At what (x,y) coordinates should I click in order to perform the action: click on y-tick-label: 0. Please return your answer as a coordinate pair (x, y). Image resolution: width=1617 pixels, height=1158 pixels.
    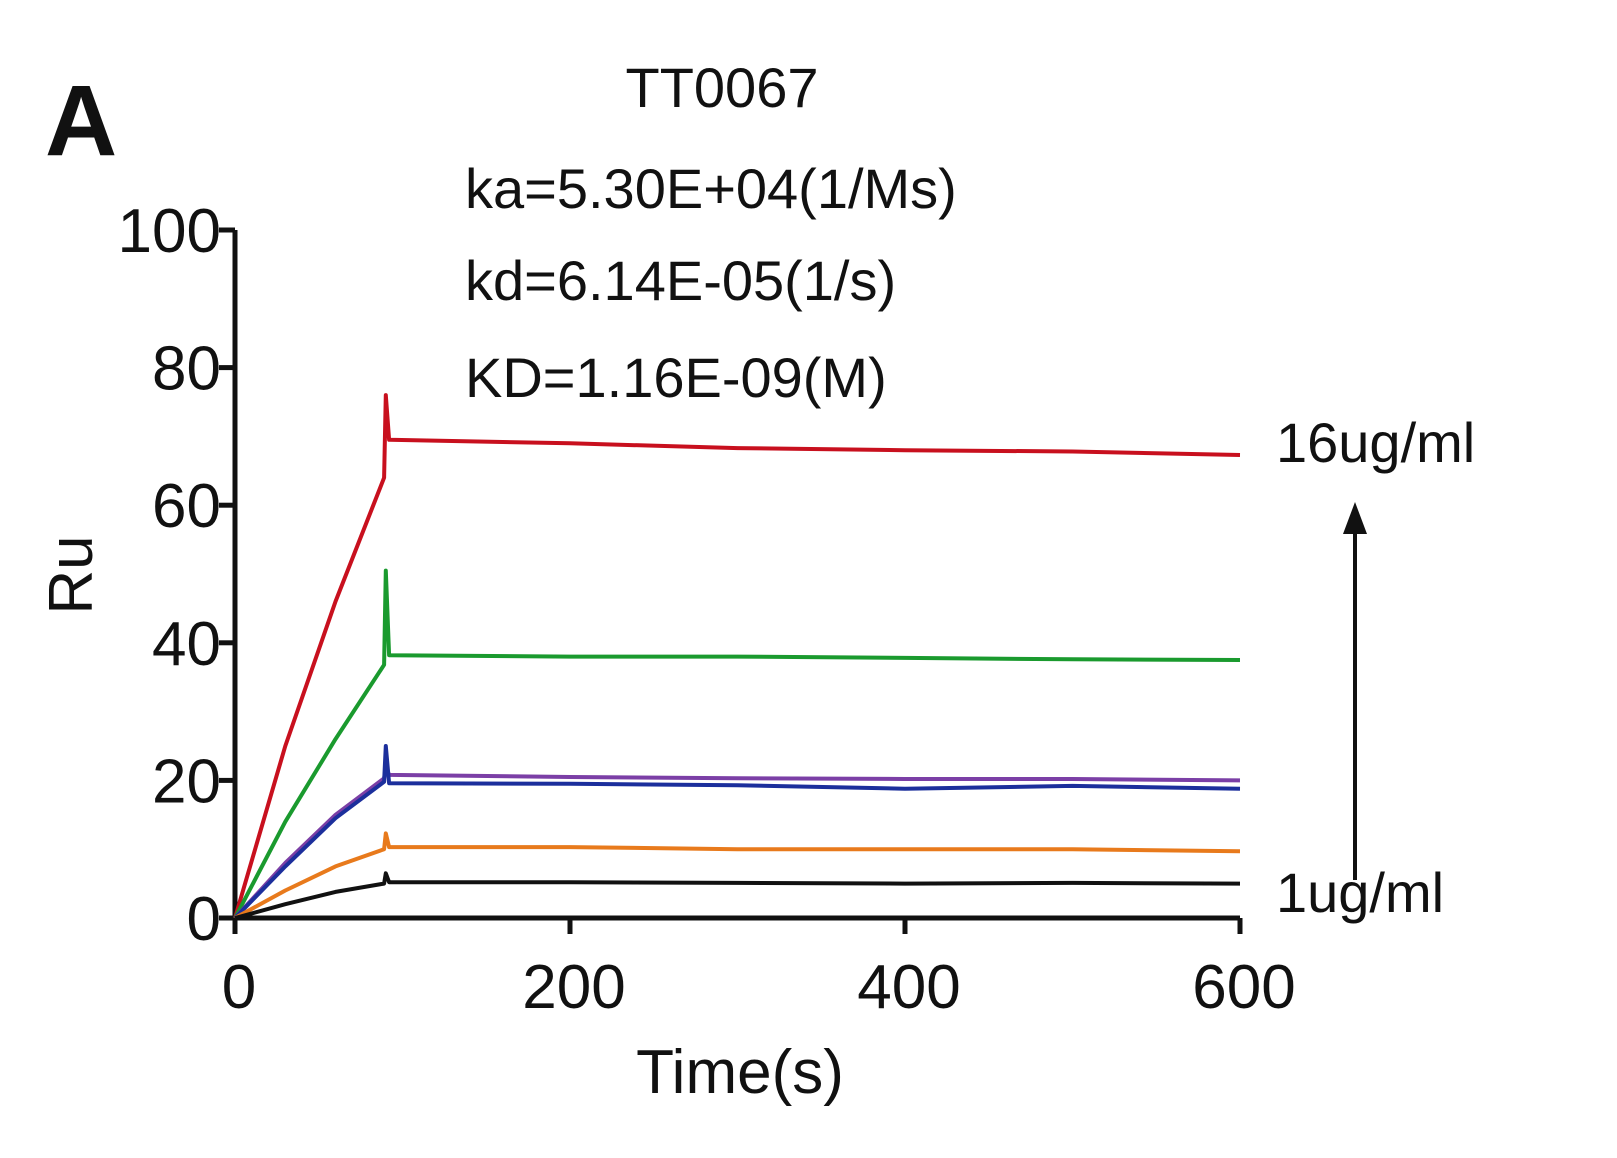
    Looking at the image, I should click on (204, 919).